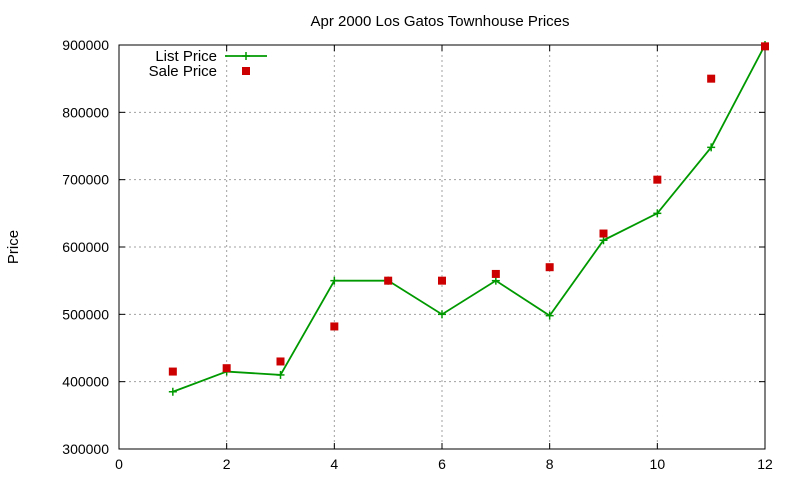 This screenshot has width=800, height=480. What do you see at coordinates (186, 56) in the screenshot?
I see `legend-label: List Price` at bounding box center [186, 56].